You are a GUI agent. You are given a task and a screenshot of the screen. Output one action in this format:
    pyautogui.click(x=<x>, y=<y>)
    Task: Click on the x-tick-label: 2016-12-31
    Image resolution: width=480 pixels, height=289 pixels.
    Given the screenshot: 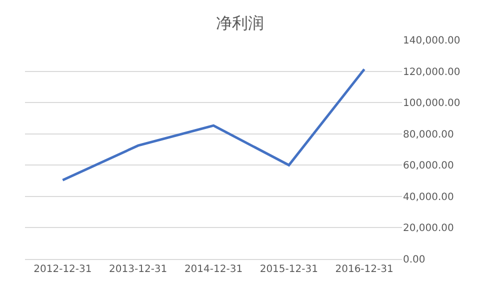 What is the action you would take?
    pyautogui.click(x=364, y=269)
    